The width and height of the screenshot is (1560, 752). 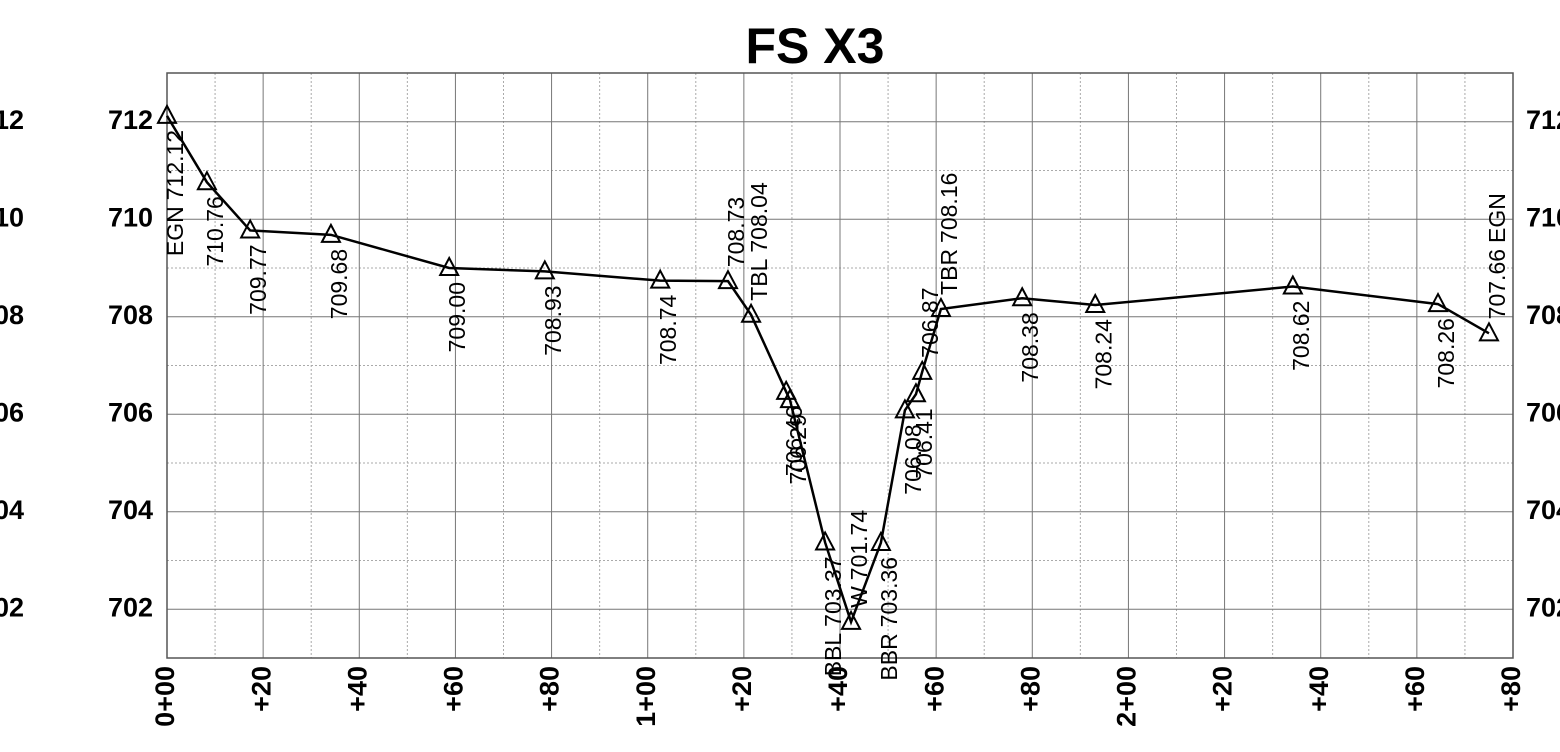 I want to click on point-label: TBR 708.16, so click(x=949, y=234).